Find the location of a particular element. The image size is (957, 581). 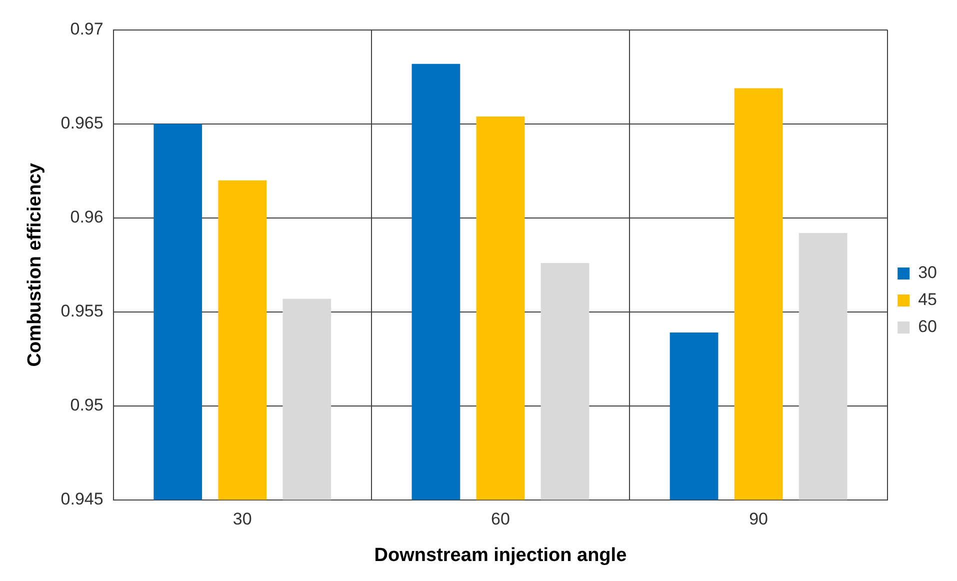

y-axis-title: Combustion efficiency is located at coordinates (35, 264).